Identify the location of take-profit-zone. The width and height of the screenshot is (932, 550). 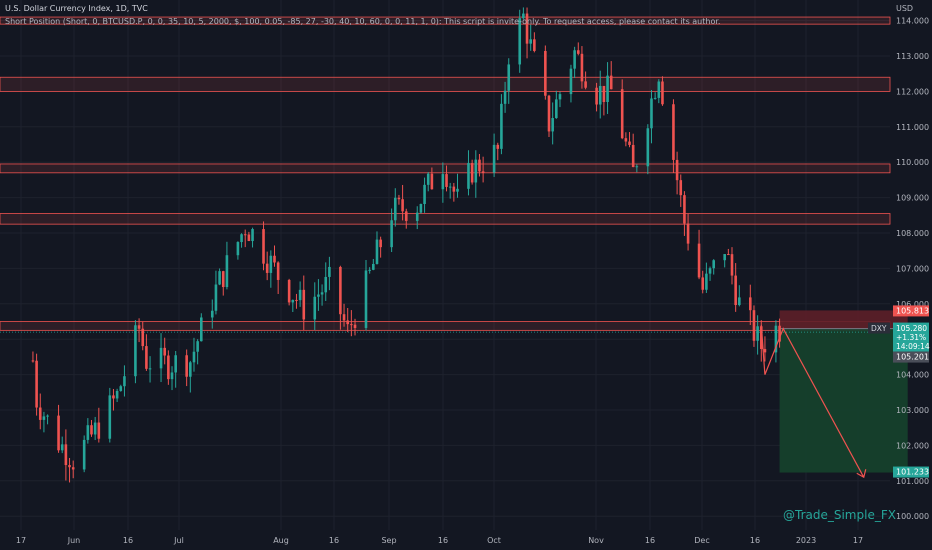
(843, 400).